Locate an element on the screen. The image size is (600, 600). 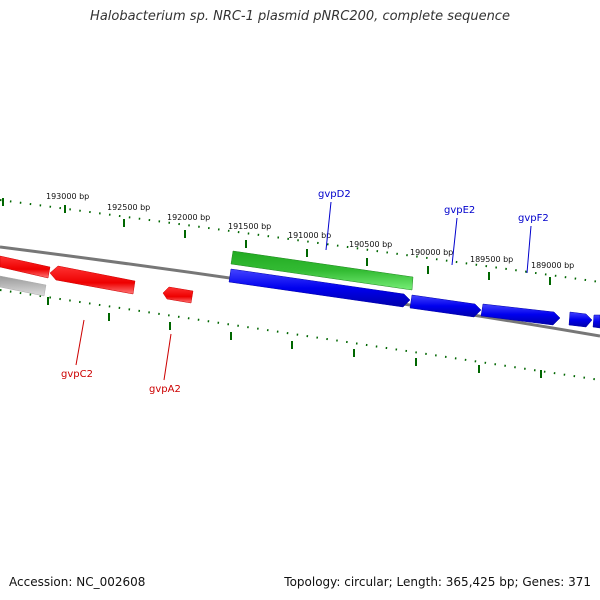
outer-major-ticks is located at coordinates (276, 241).